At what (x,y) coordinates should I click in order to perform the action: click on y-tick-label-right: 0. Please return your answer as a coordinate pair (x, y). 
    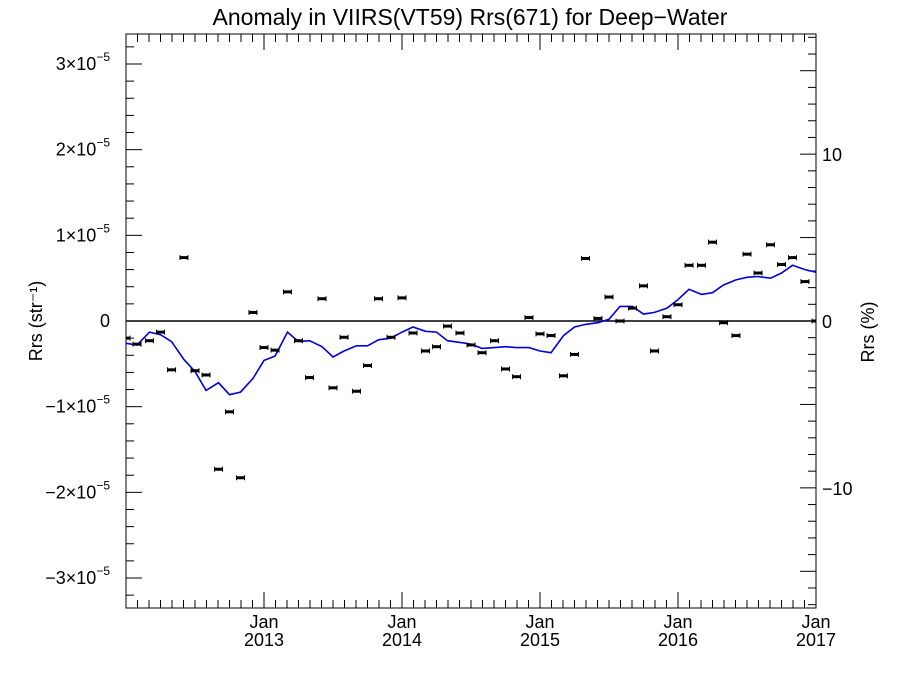
    Looking at the image, I should click on (827, 322).